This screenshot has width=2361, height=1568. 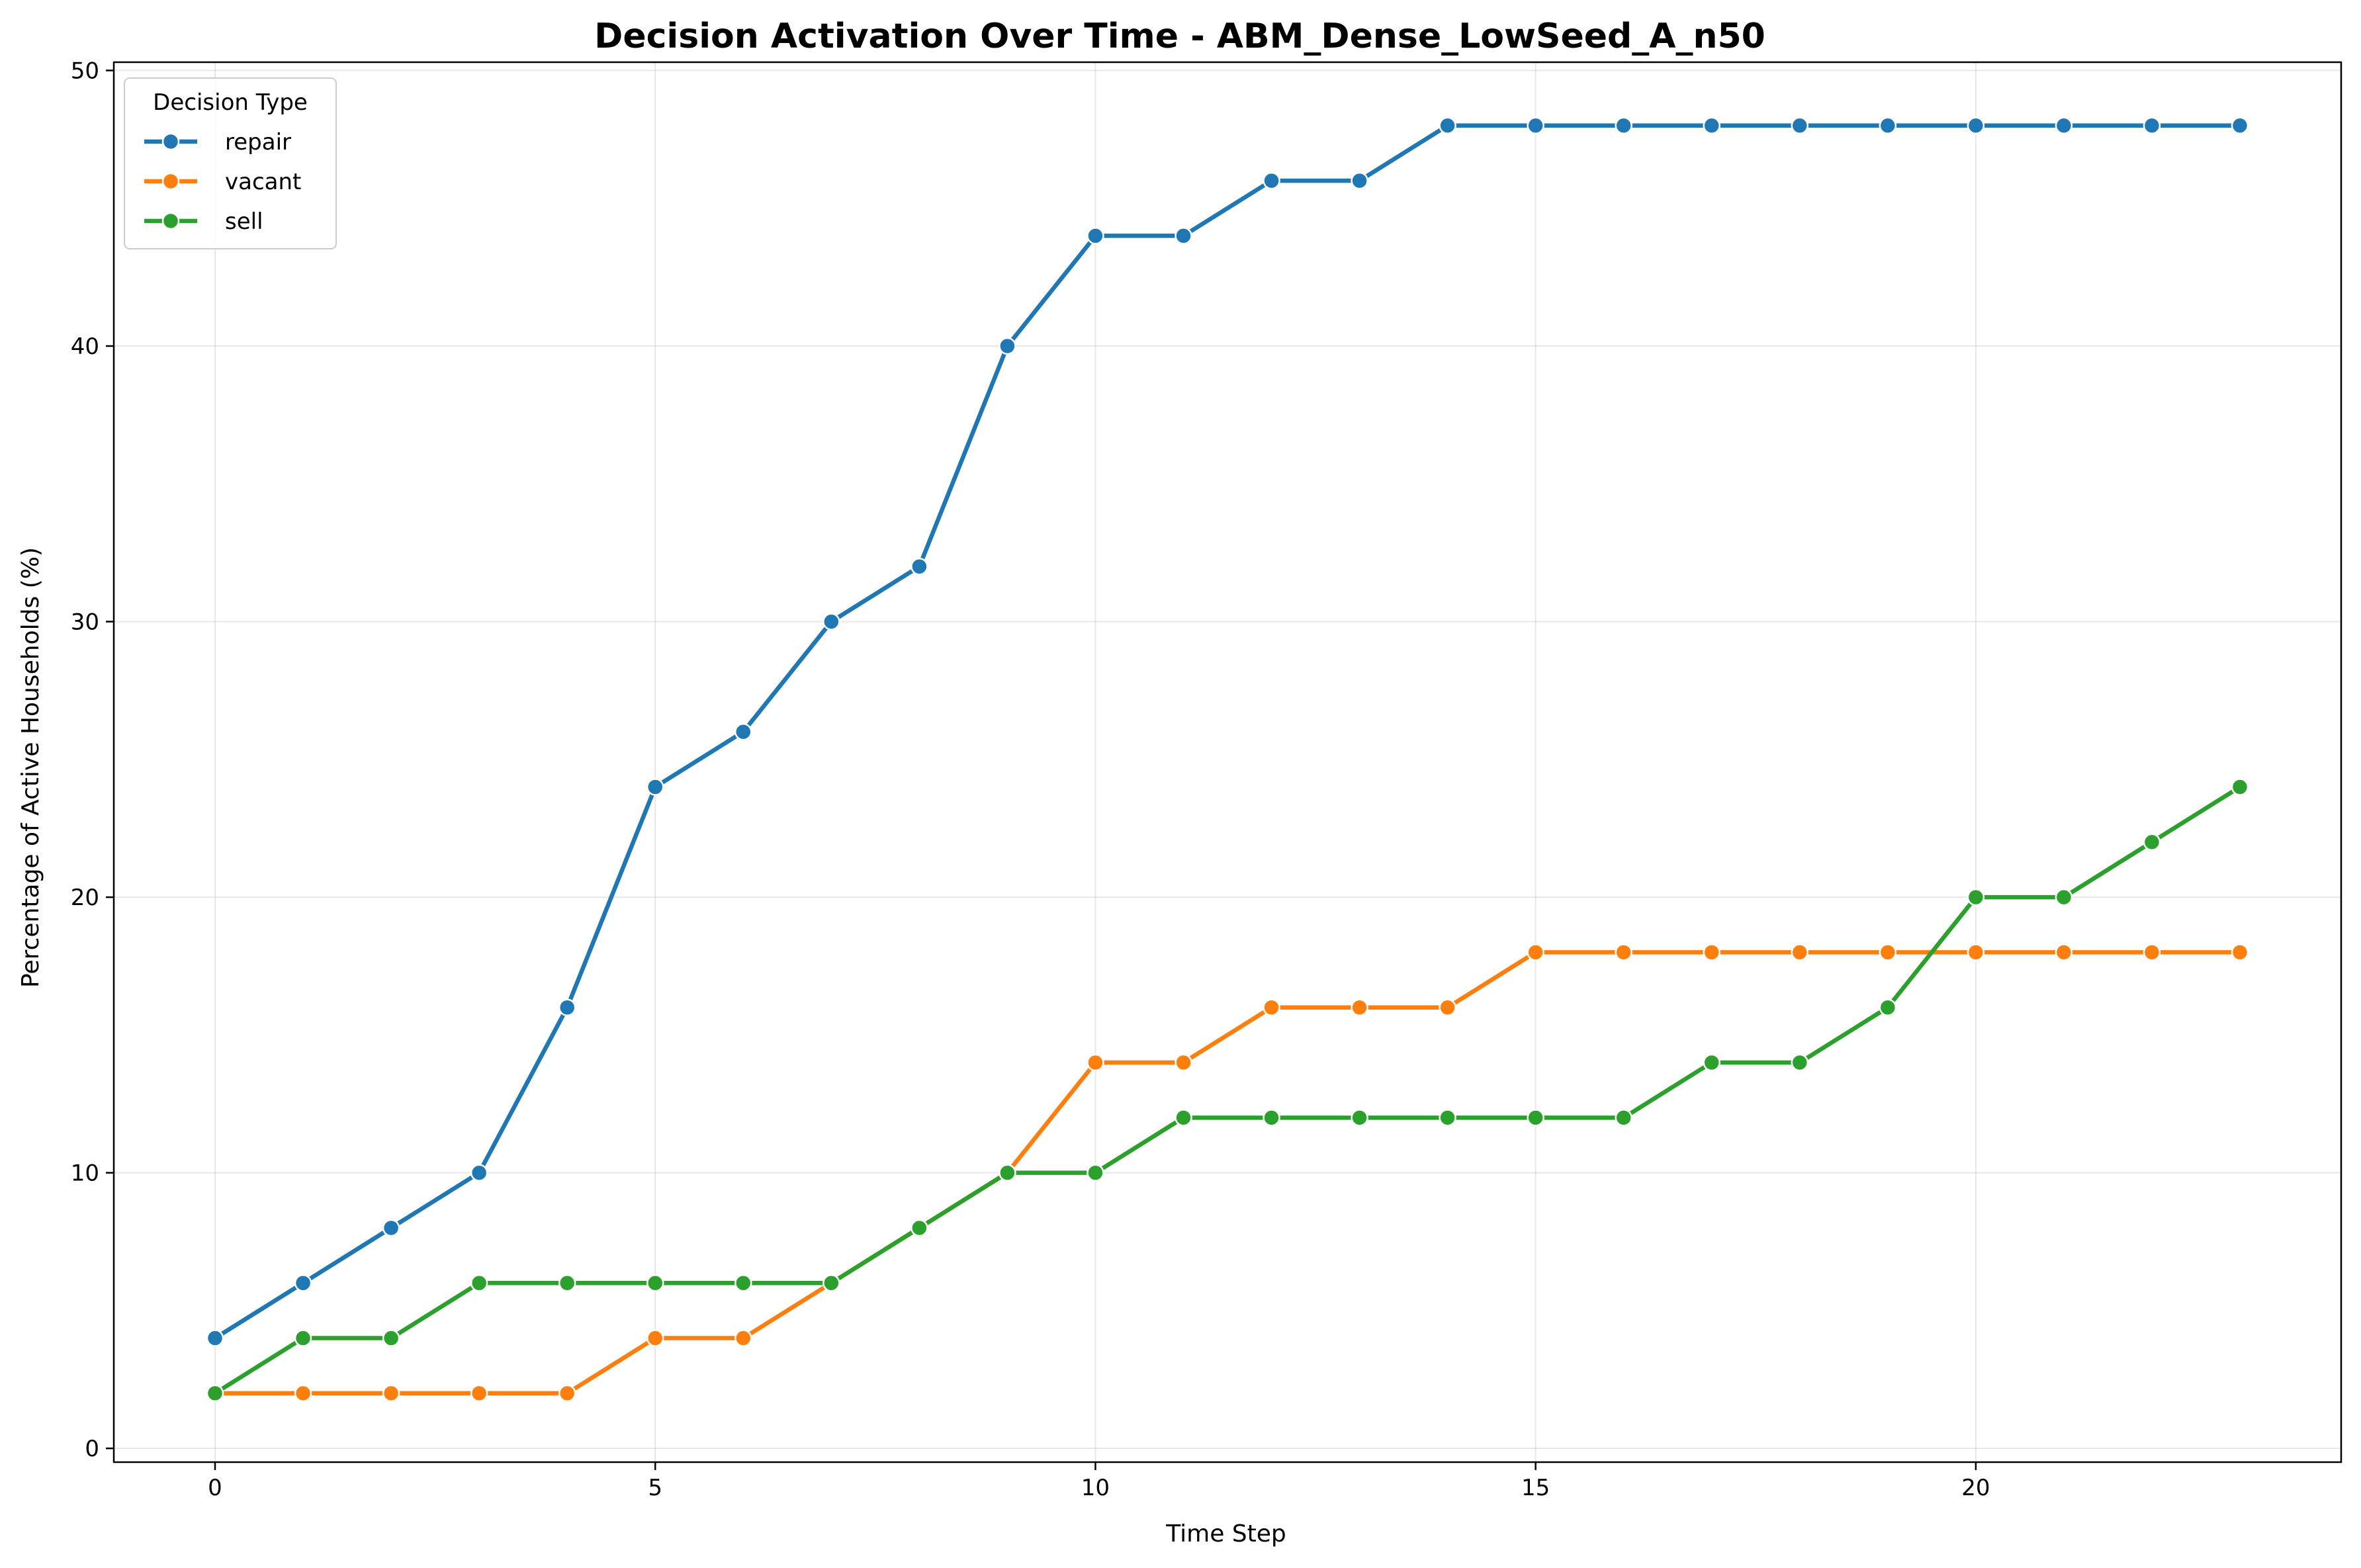 What do you see at coordinates (30, 768) in the screenshot?
I see `y-axis-label: Percentage of Active Households (%)` at bounding box center [30, 768].